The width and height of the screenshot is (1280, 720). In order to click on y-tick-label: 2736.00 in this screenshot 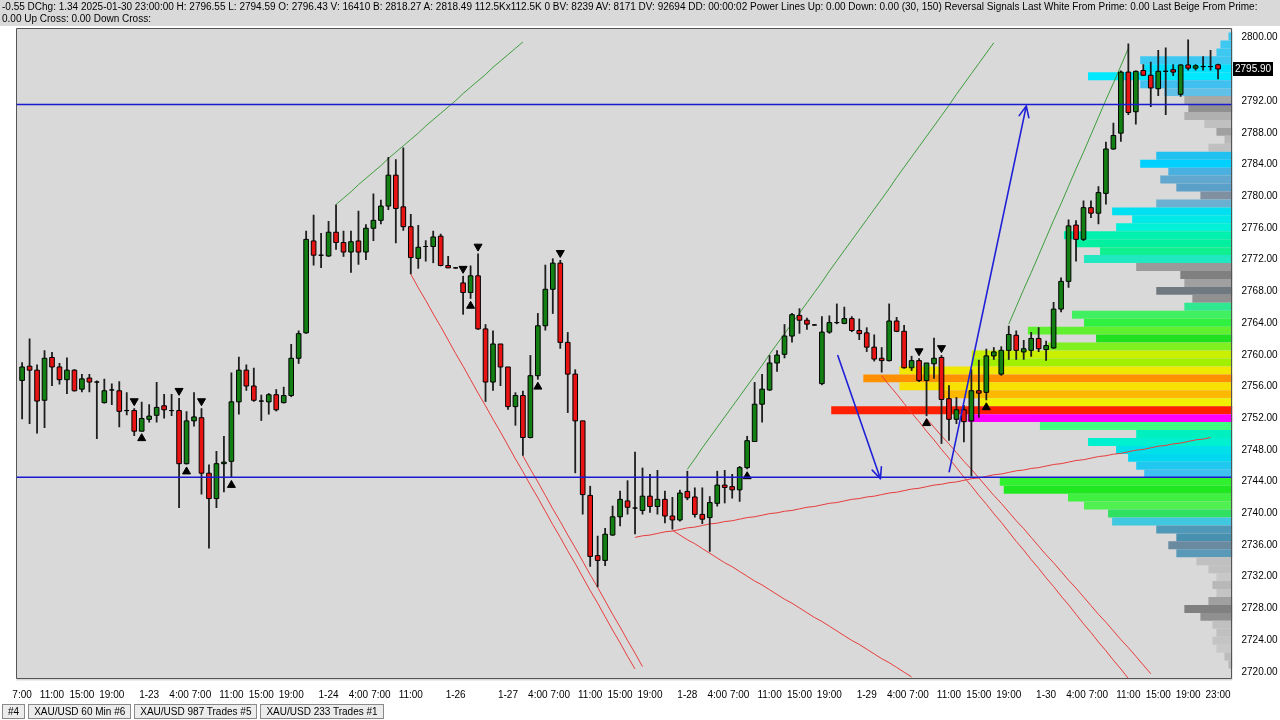, I will do `click(1260, 544)`.